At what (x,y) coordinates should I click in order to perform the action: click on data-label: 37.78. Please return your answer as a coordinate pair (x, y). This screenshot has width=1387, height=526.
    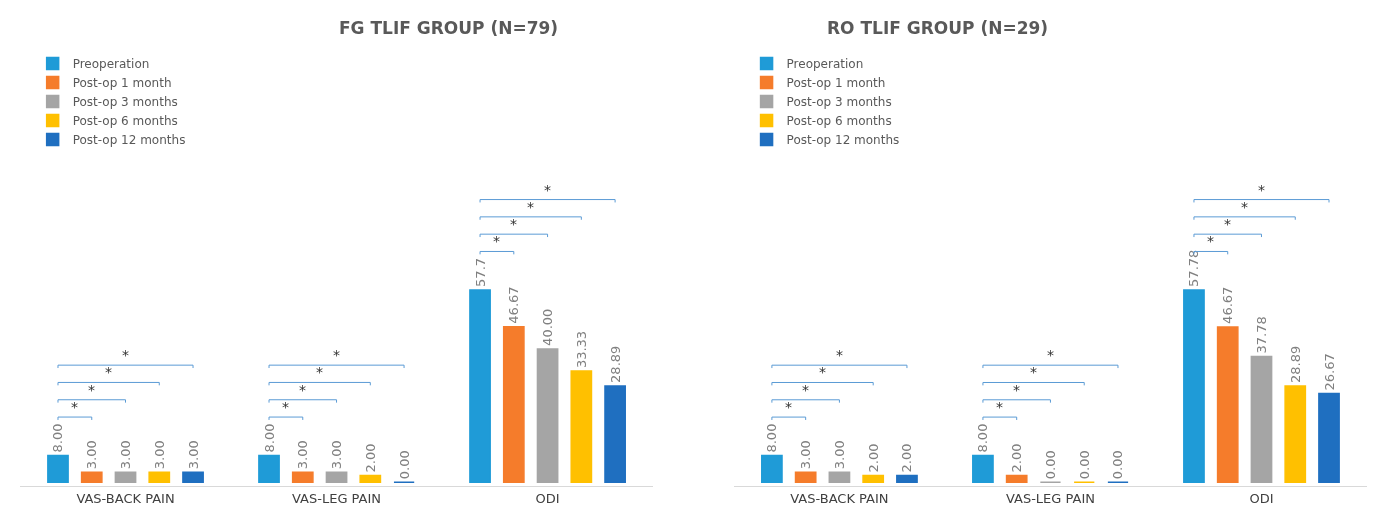
    Looking at the image, I should click on (1261, 335).